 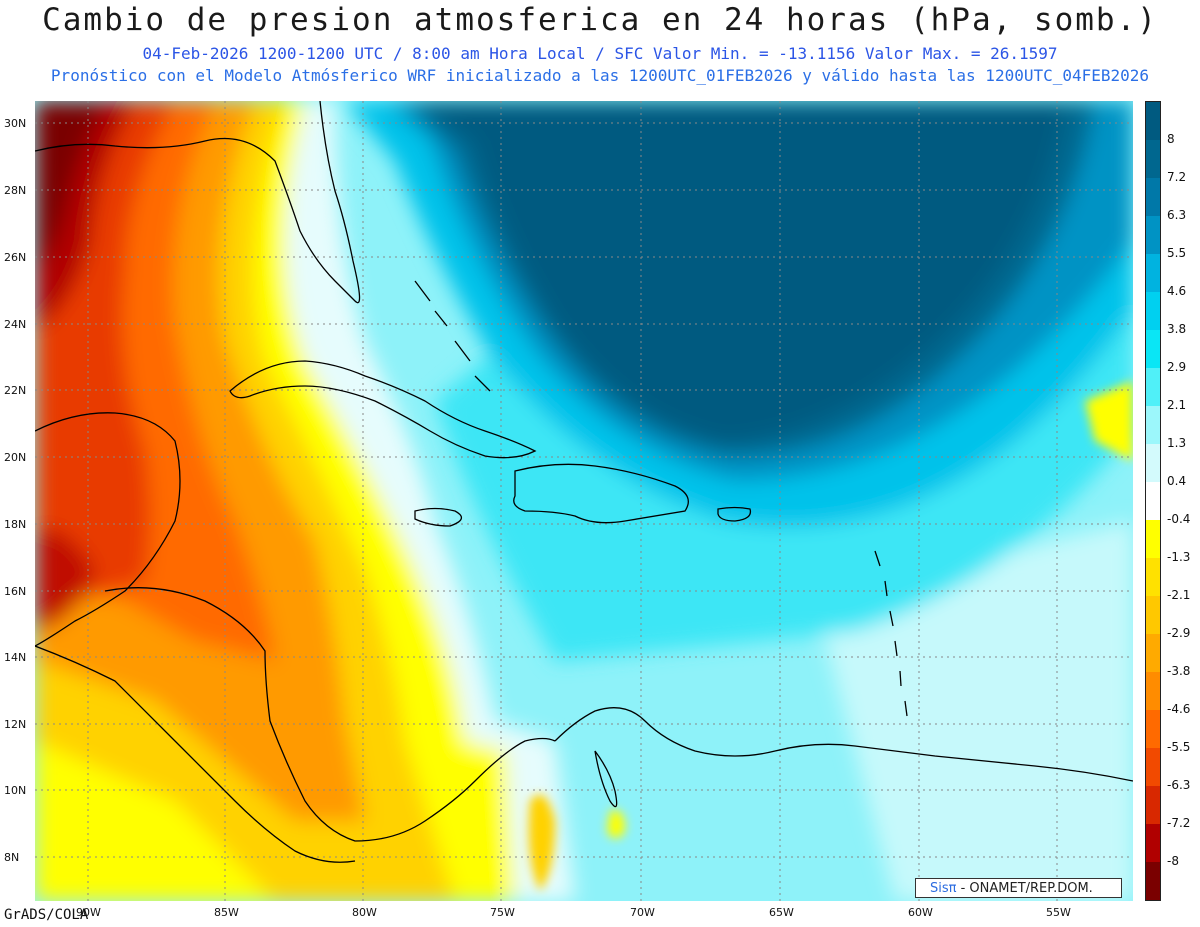 I want to click on legend-label: 2.9, so click(x=1177, y=367).